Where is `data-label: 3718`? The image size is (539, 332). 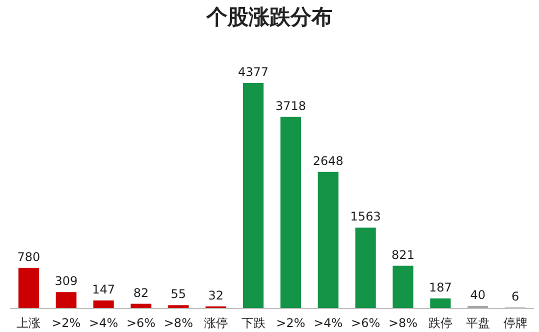 data-label: 3718 is located at coordinates (290, 105).